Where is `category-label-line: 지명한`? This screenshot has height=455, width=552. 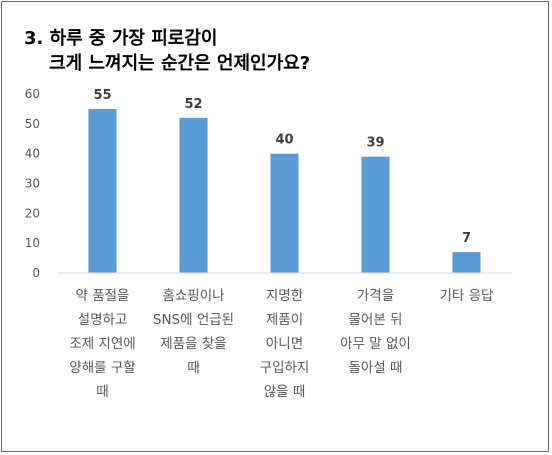
category-label-line: 지명한 is located at coordinates (284, 296).